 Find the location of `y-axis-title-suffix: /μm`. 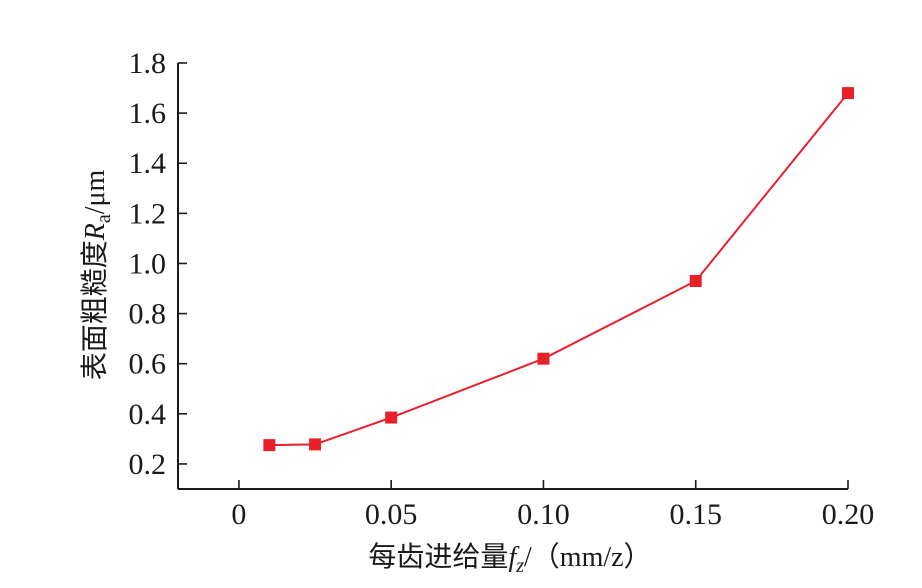

y-axis-title-suffix: /μm is located at coordinates (95, 191).